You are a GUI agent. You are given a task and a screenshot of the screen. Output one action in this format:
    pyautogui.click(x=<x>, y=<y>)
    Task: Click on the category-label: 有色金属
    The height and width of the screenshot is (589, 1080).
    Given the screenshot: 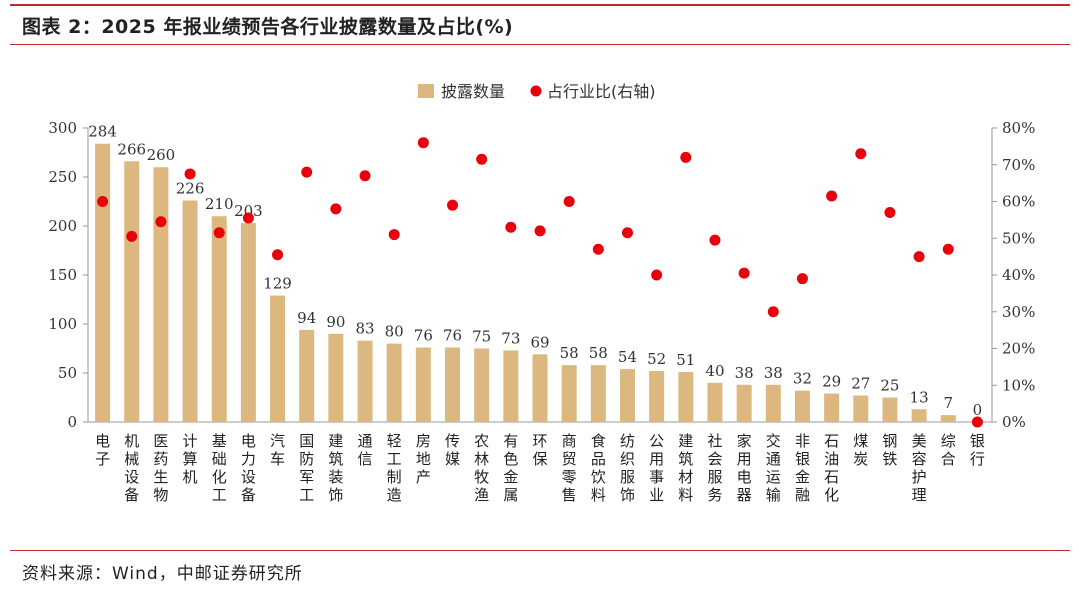 What is the action you would take?
    pyautogui.click(x=510, y=468)
    